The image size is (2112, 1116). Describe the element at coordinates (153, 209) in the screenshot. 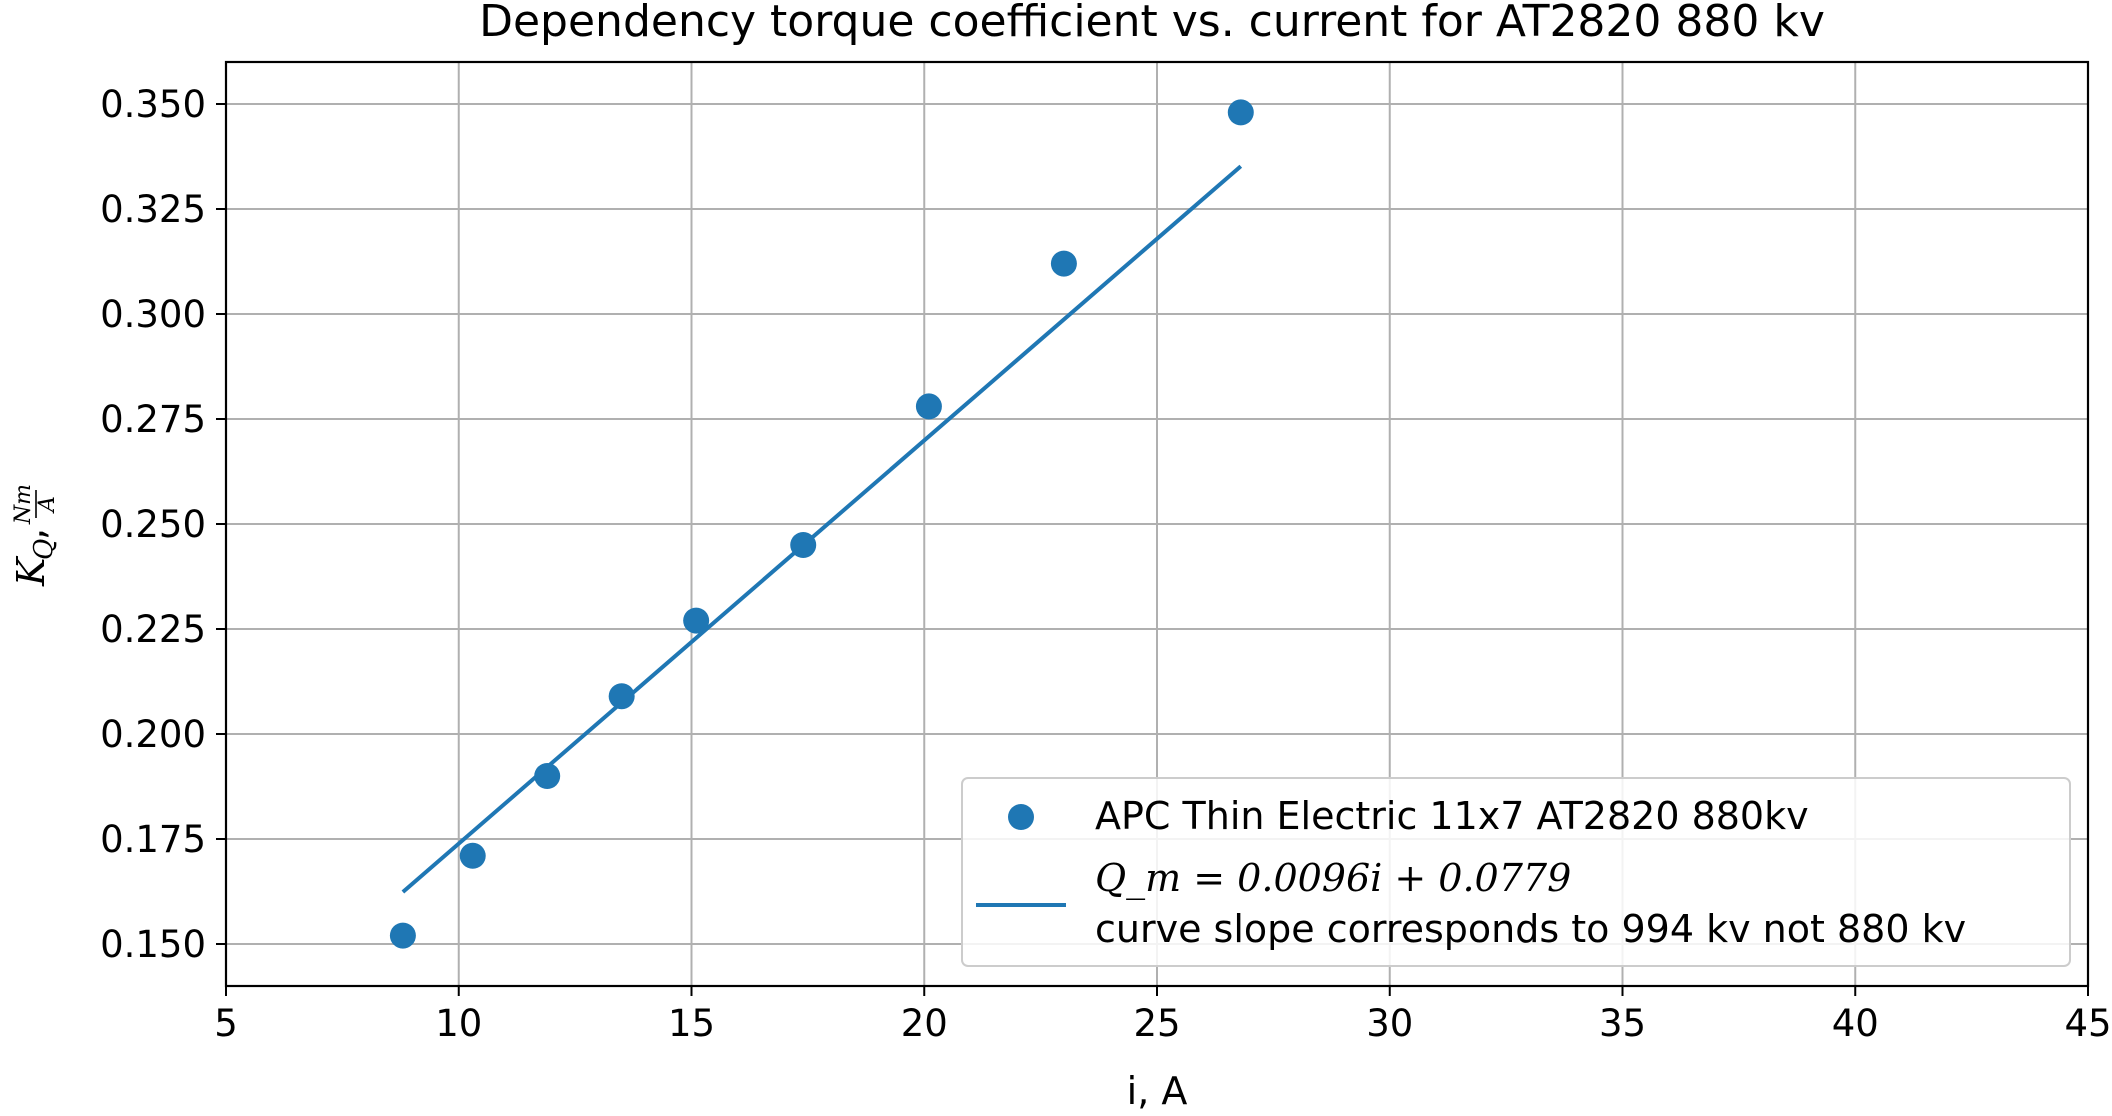

I see `y-tick-label: 0.325` at that location.